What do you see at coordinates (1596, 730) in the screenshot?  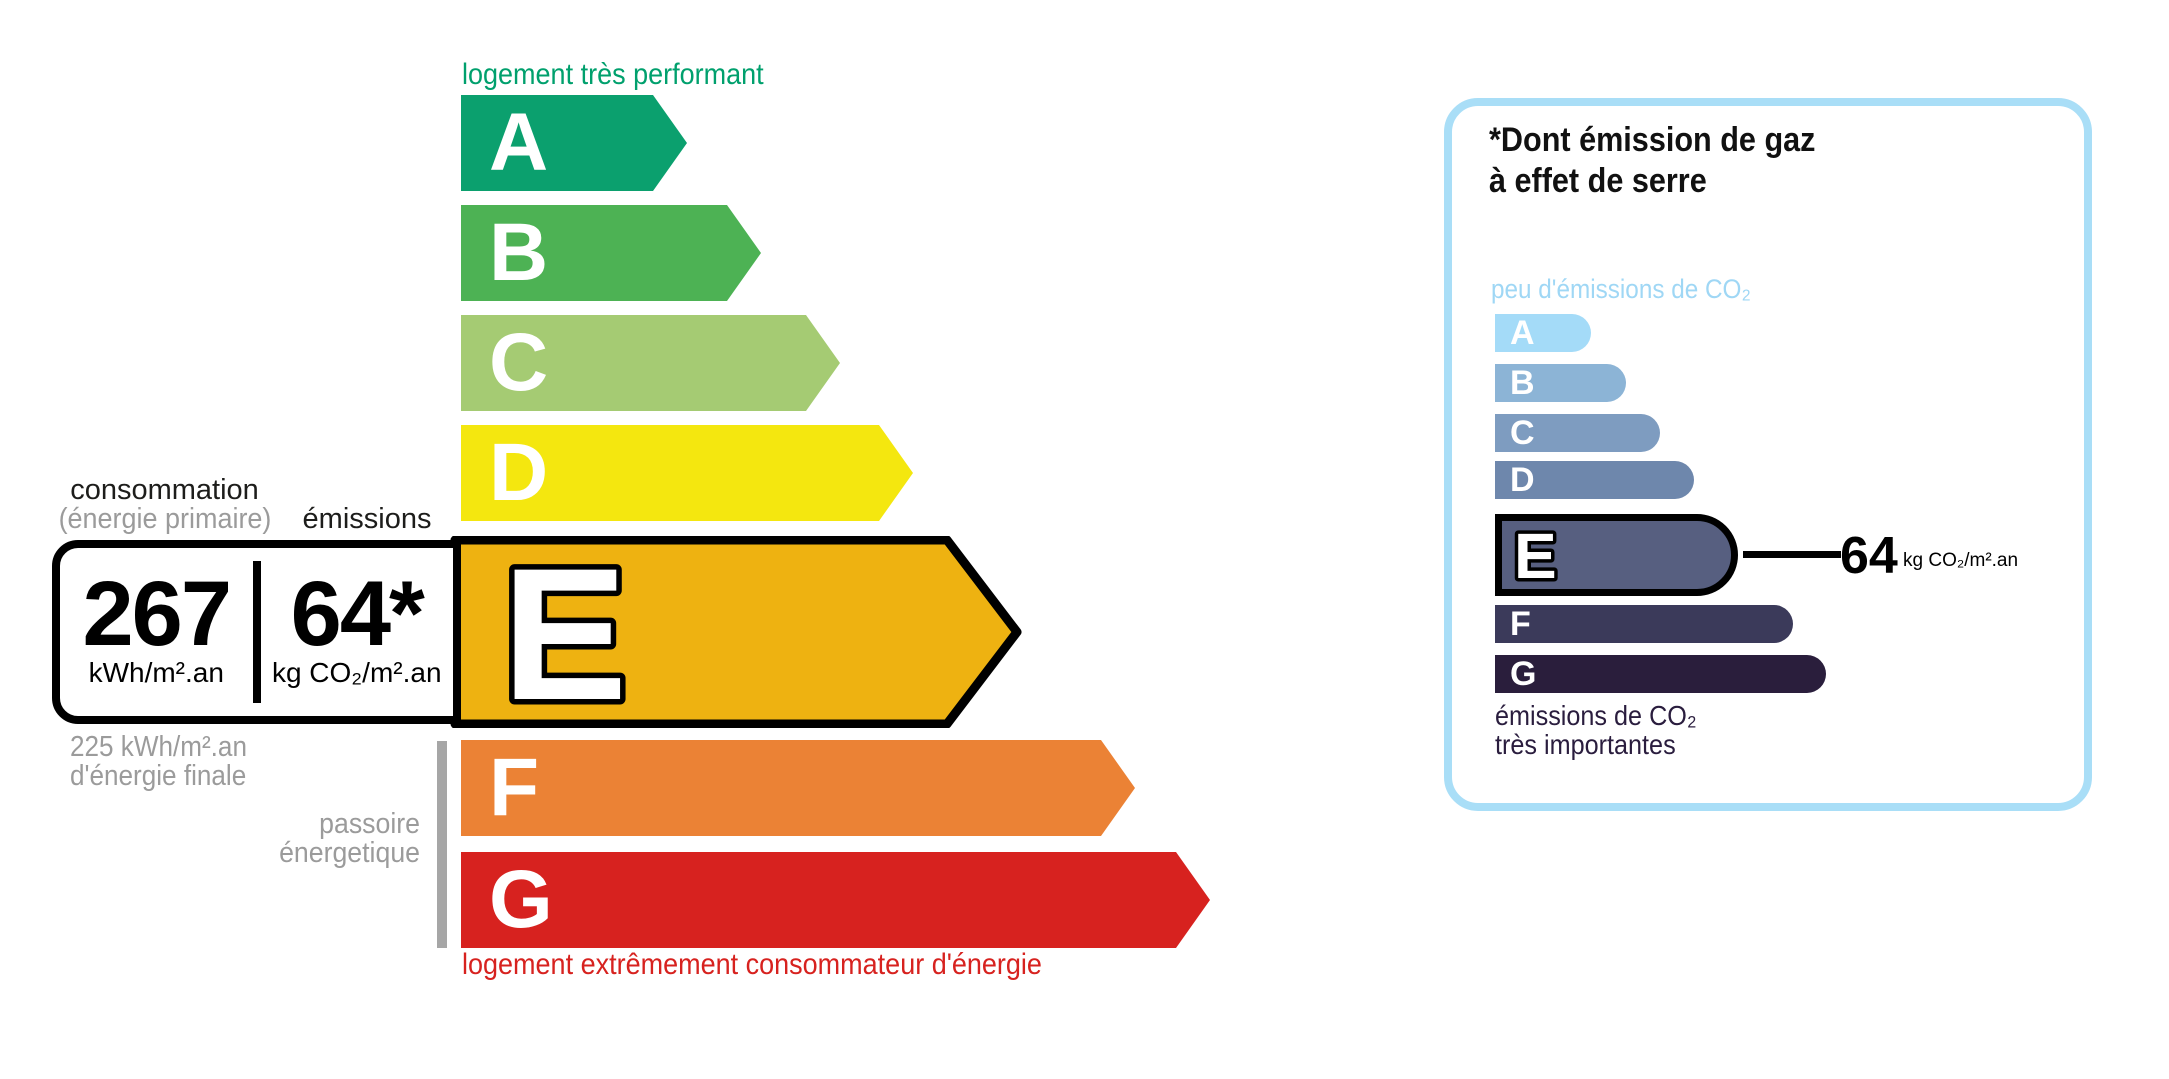 I see `high-emissions-note: émissions de CO₂ très importantes` at bounding box center [1596, 730].